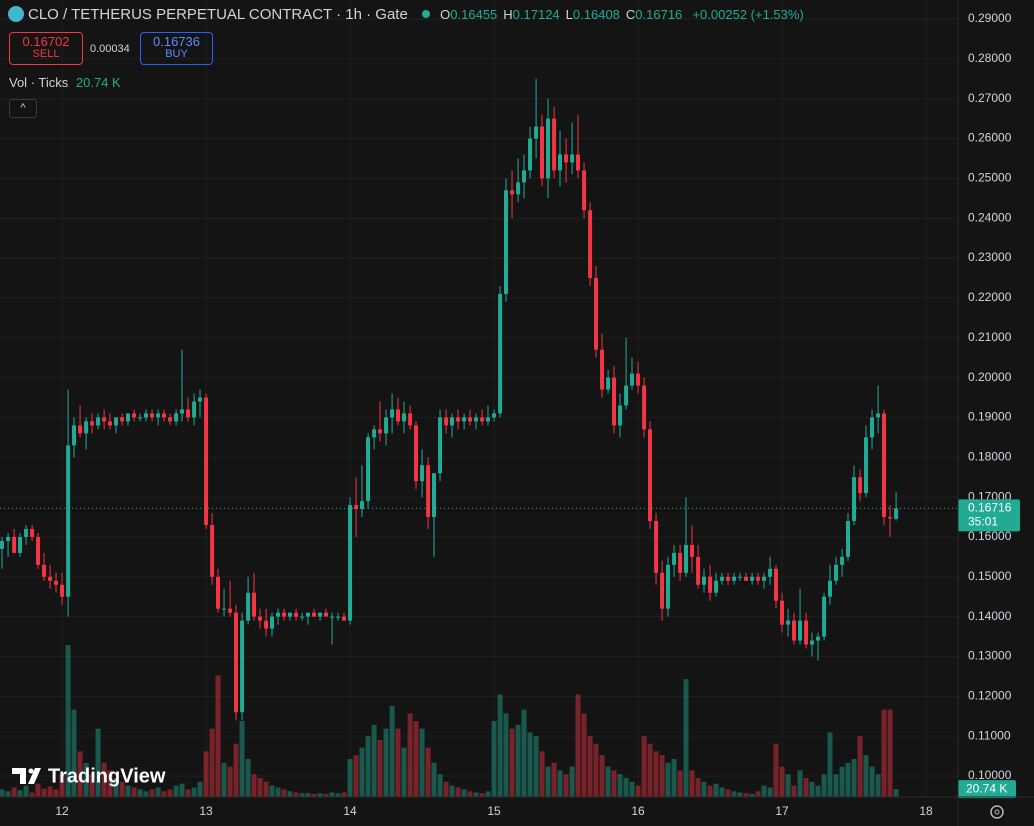 This screenshot has height=826, width=1034. I want to click on sell-button: 0.16702 SELL, so click(46, 48).